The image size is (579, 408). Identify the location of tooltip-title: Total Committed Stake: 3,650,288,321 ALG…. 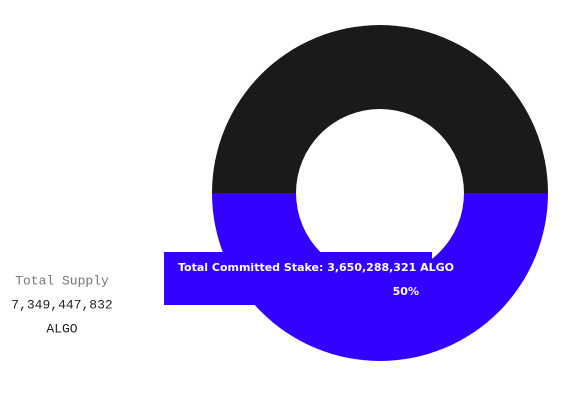
(316, 267).